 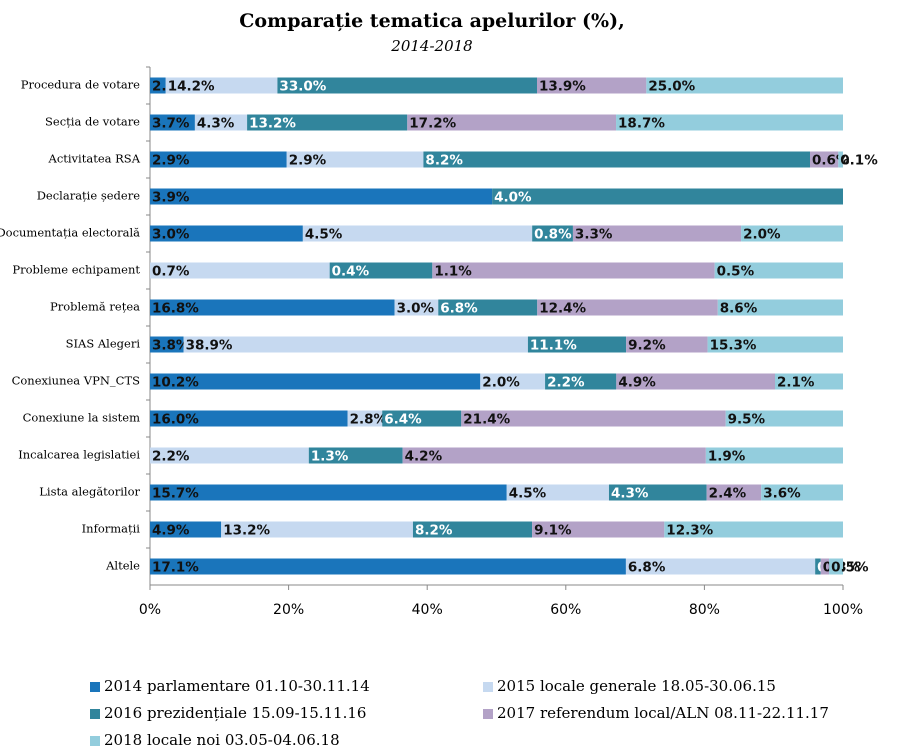 I want to click on value-label: 14.2%, so click(x=191, y=87).